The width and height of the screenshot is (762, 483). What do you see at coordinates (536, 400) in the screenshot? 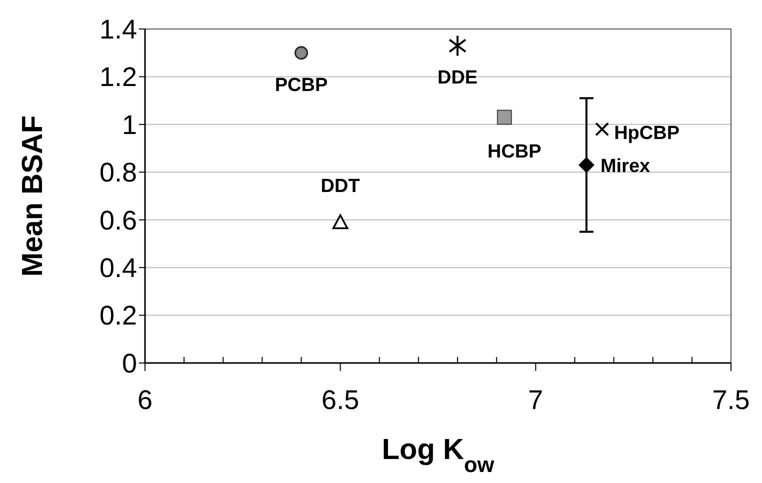
I see `x-tick-label: 7` at bounding box center [536, 400].